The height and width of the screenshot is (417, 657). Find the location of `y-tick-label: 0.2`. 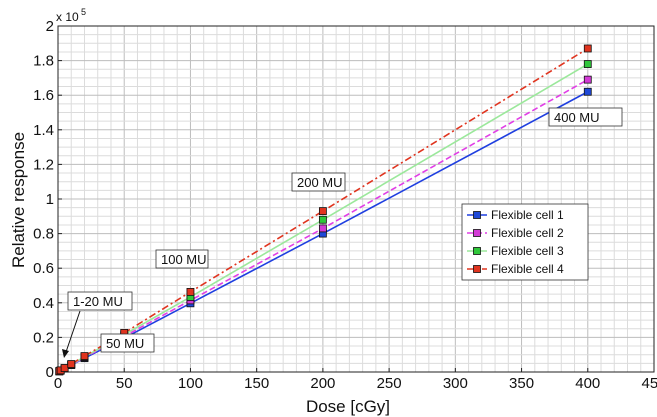

y-tick-label: 0.2 is located at coordinates (43, 337).